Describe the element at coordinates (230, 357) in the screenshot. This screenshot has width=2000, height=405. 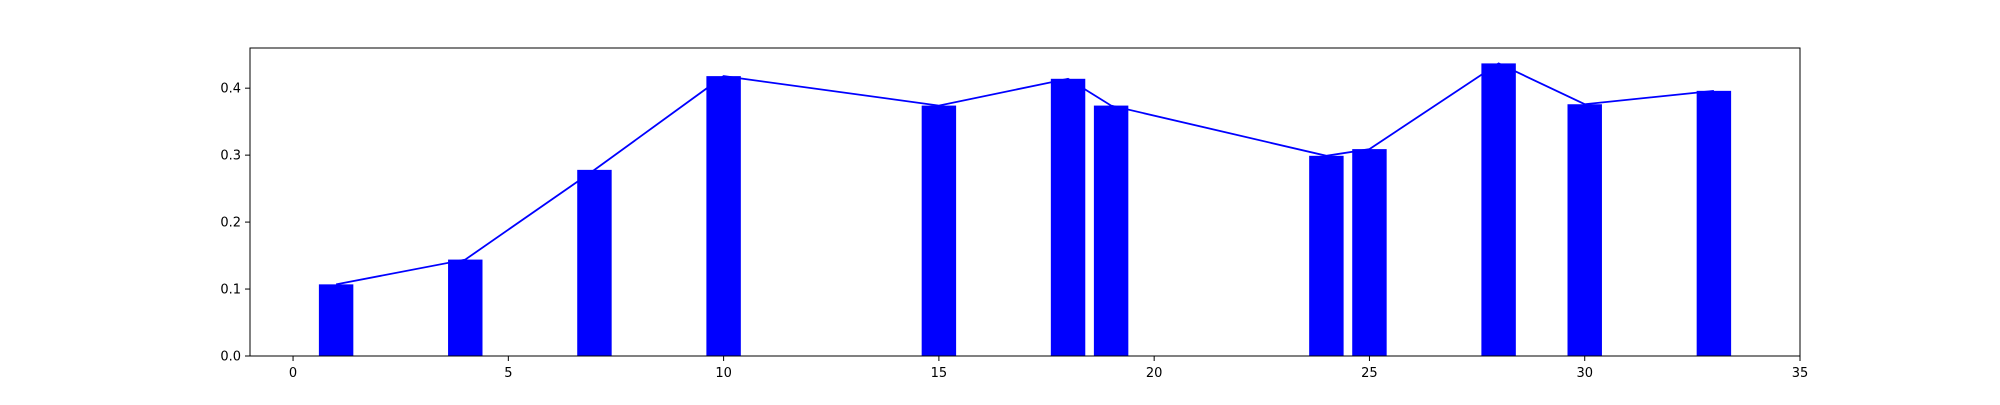
I see `y-tick-label-0: 0.0` at that location.